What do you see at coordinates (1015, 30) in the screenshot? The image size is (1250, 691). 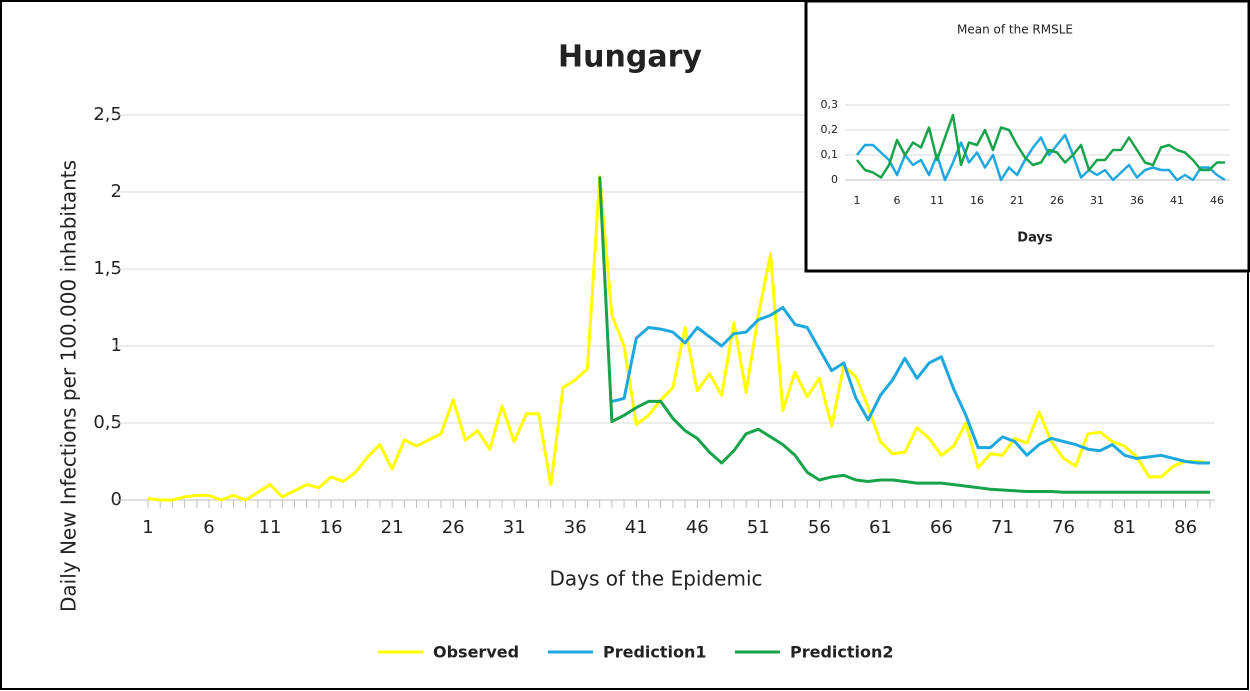 I see `inset-title: Mean of the RMSLE` at bounding box center [1015, 30].